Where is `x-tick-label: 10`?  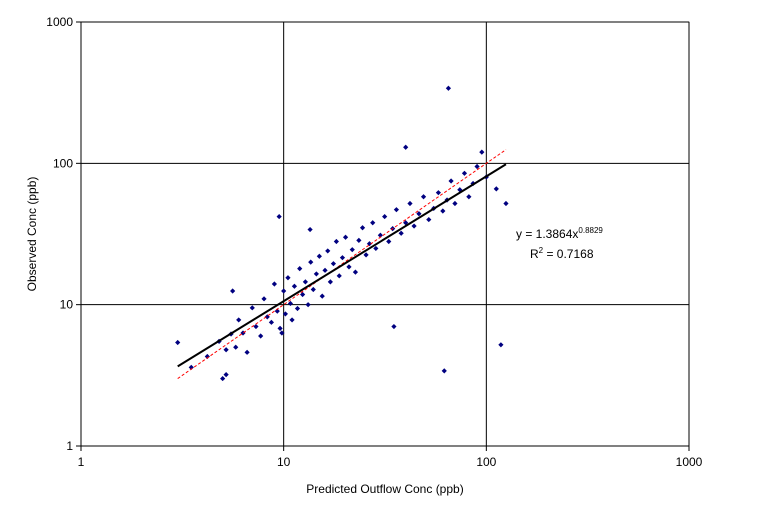 x-tick-label: 10 is located at coordinates (284, 462).